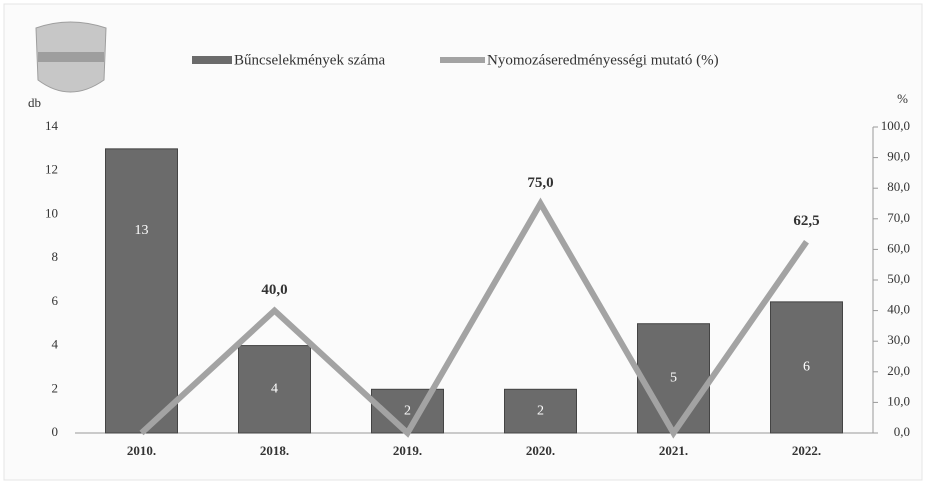  Describe the element at coordinates (34, 102) in the screenshot. I see `y-axis-title: db` at that location.